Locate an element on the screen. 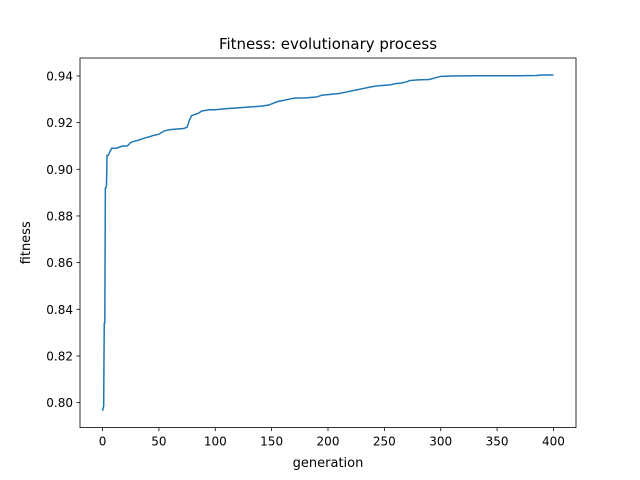 This screenshot has width=640, height=480. y-tick-label: 0.92 is located at coordinates (59, 123).